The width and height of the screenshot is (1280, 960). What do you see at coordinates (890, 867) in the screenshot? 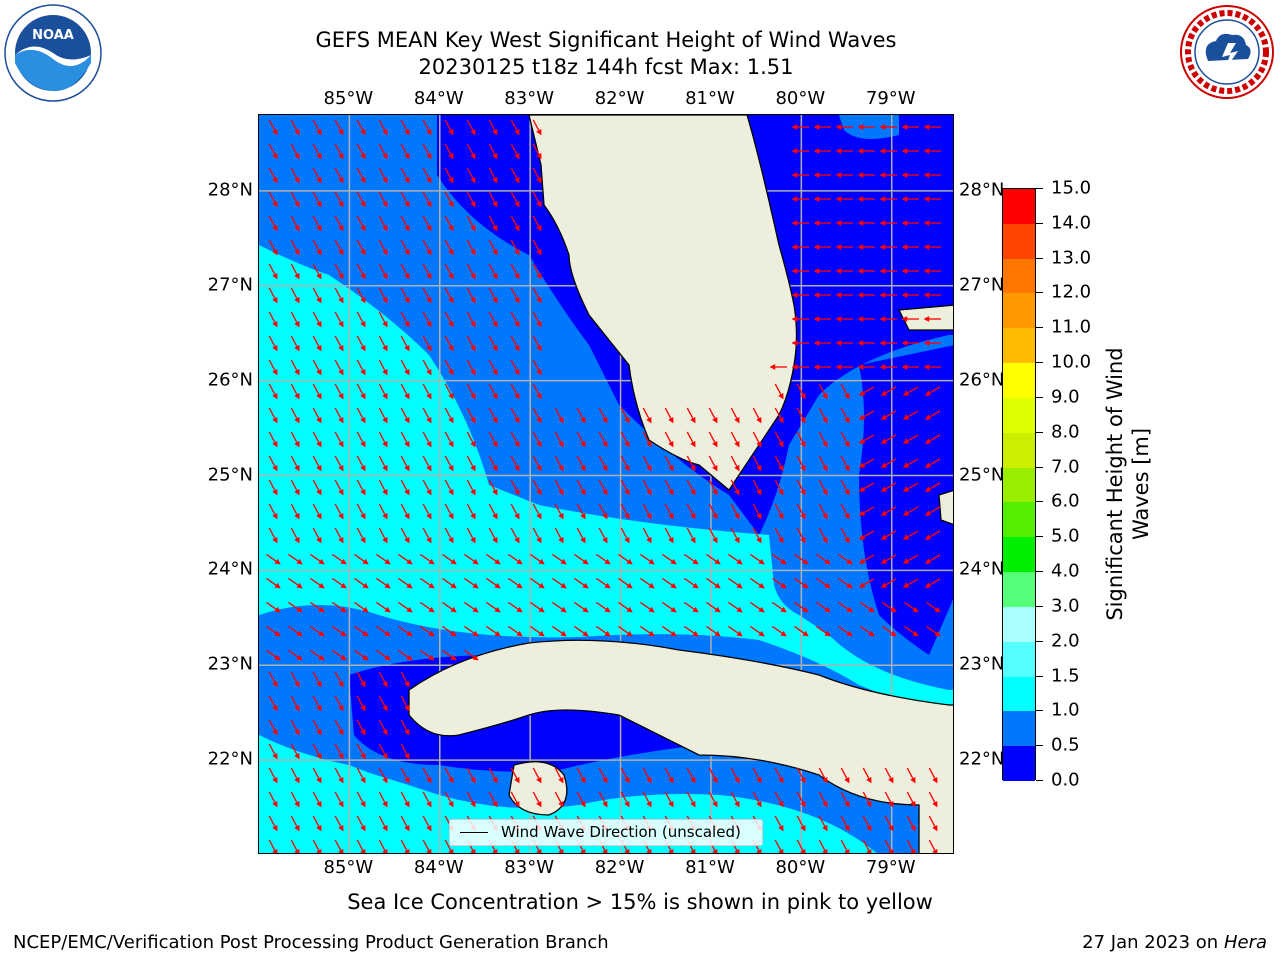
I see `lon-tick-label-bottom: 79°W` at bounding box center [890, 867].